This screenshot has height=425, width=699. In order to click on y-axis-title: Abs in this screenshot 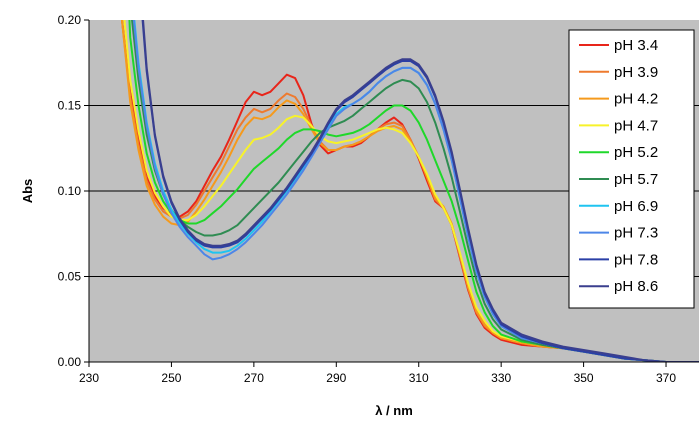, I will do `click(27, 191)`.